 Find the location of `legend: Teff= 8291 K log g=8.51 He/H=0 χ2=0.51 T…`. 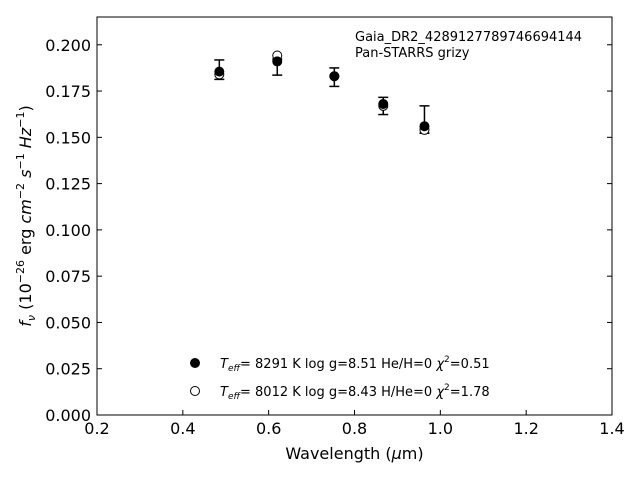

legend: Teff= 8291 K log g=8.51 He/H=0 χ2=0.51 T… is located at coordinates (340, 378).